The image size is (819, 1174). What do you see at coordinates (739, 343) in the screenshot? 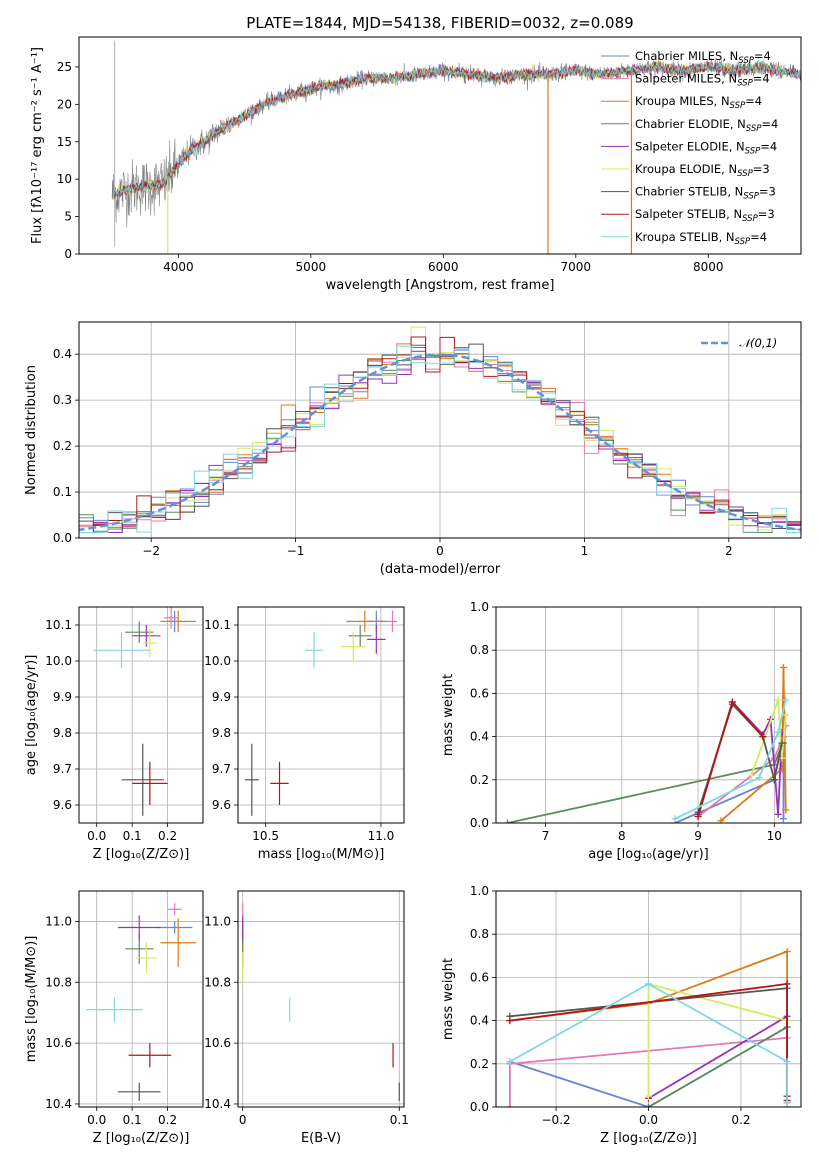
I see `residual-legend: 𝒩(0,1)` at bounding box center [739, 343].